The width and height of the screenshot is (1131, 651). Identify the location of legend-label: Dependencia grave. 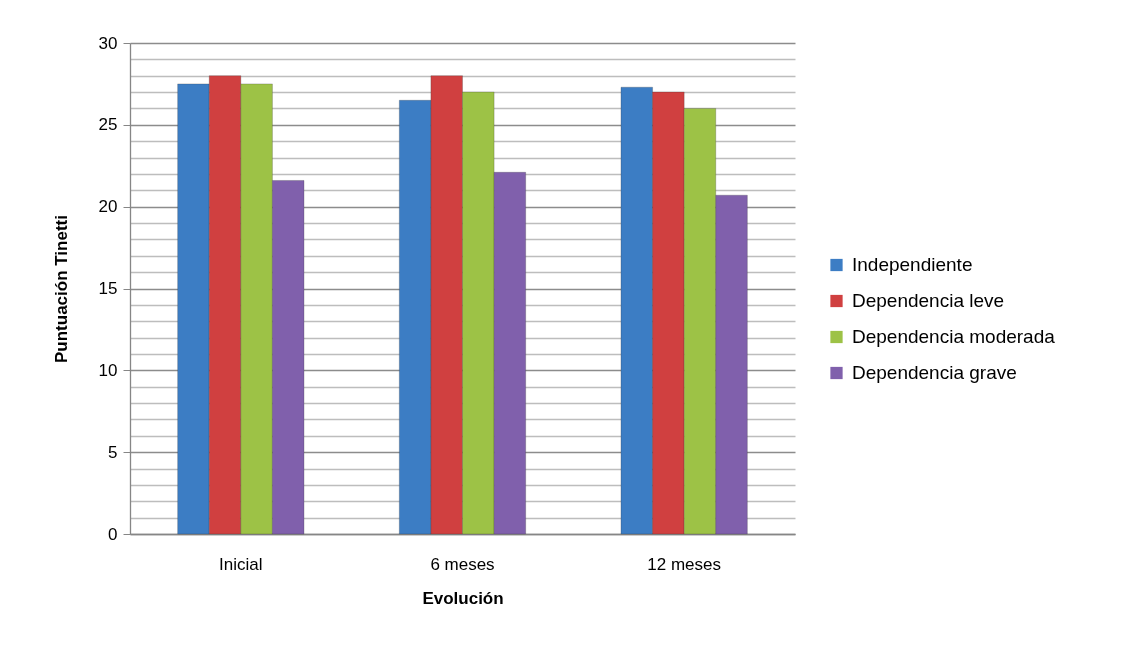
(934, 372).